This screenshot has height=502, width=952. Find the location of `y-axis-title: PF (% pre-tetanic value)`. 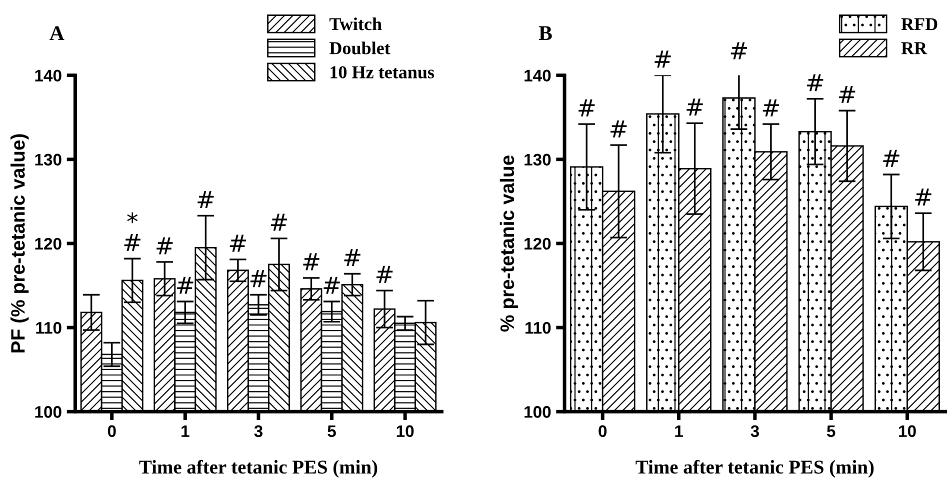

y-axis-title: PF (% pre-tetanic value) is located at coordinates (19, 243).